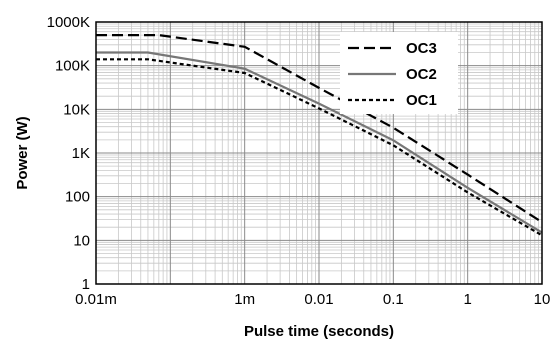  What do you see at coordinates (77, 197) in the screenshot?
I see `y-tick-label: 100` at bounding box center [77, 197].